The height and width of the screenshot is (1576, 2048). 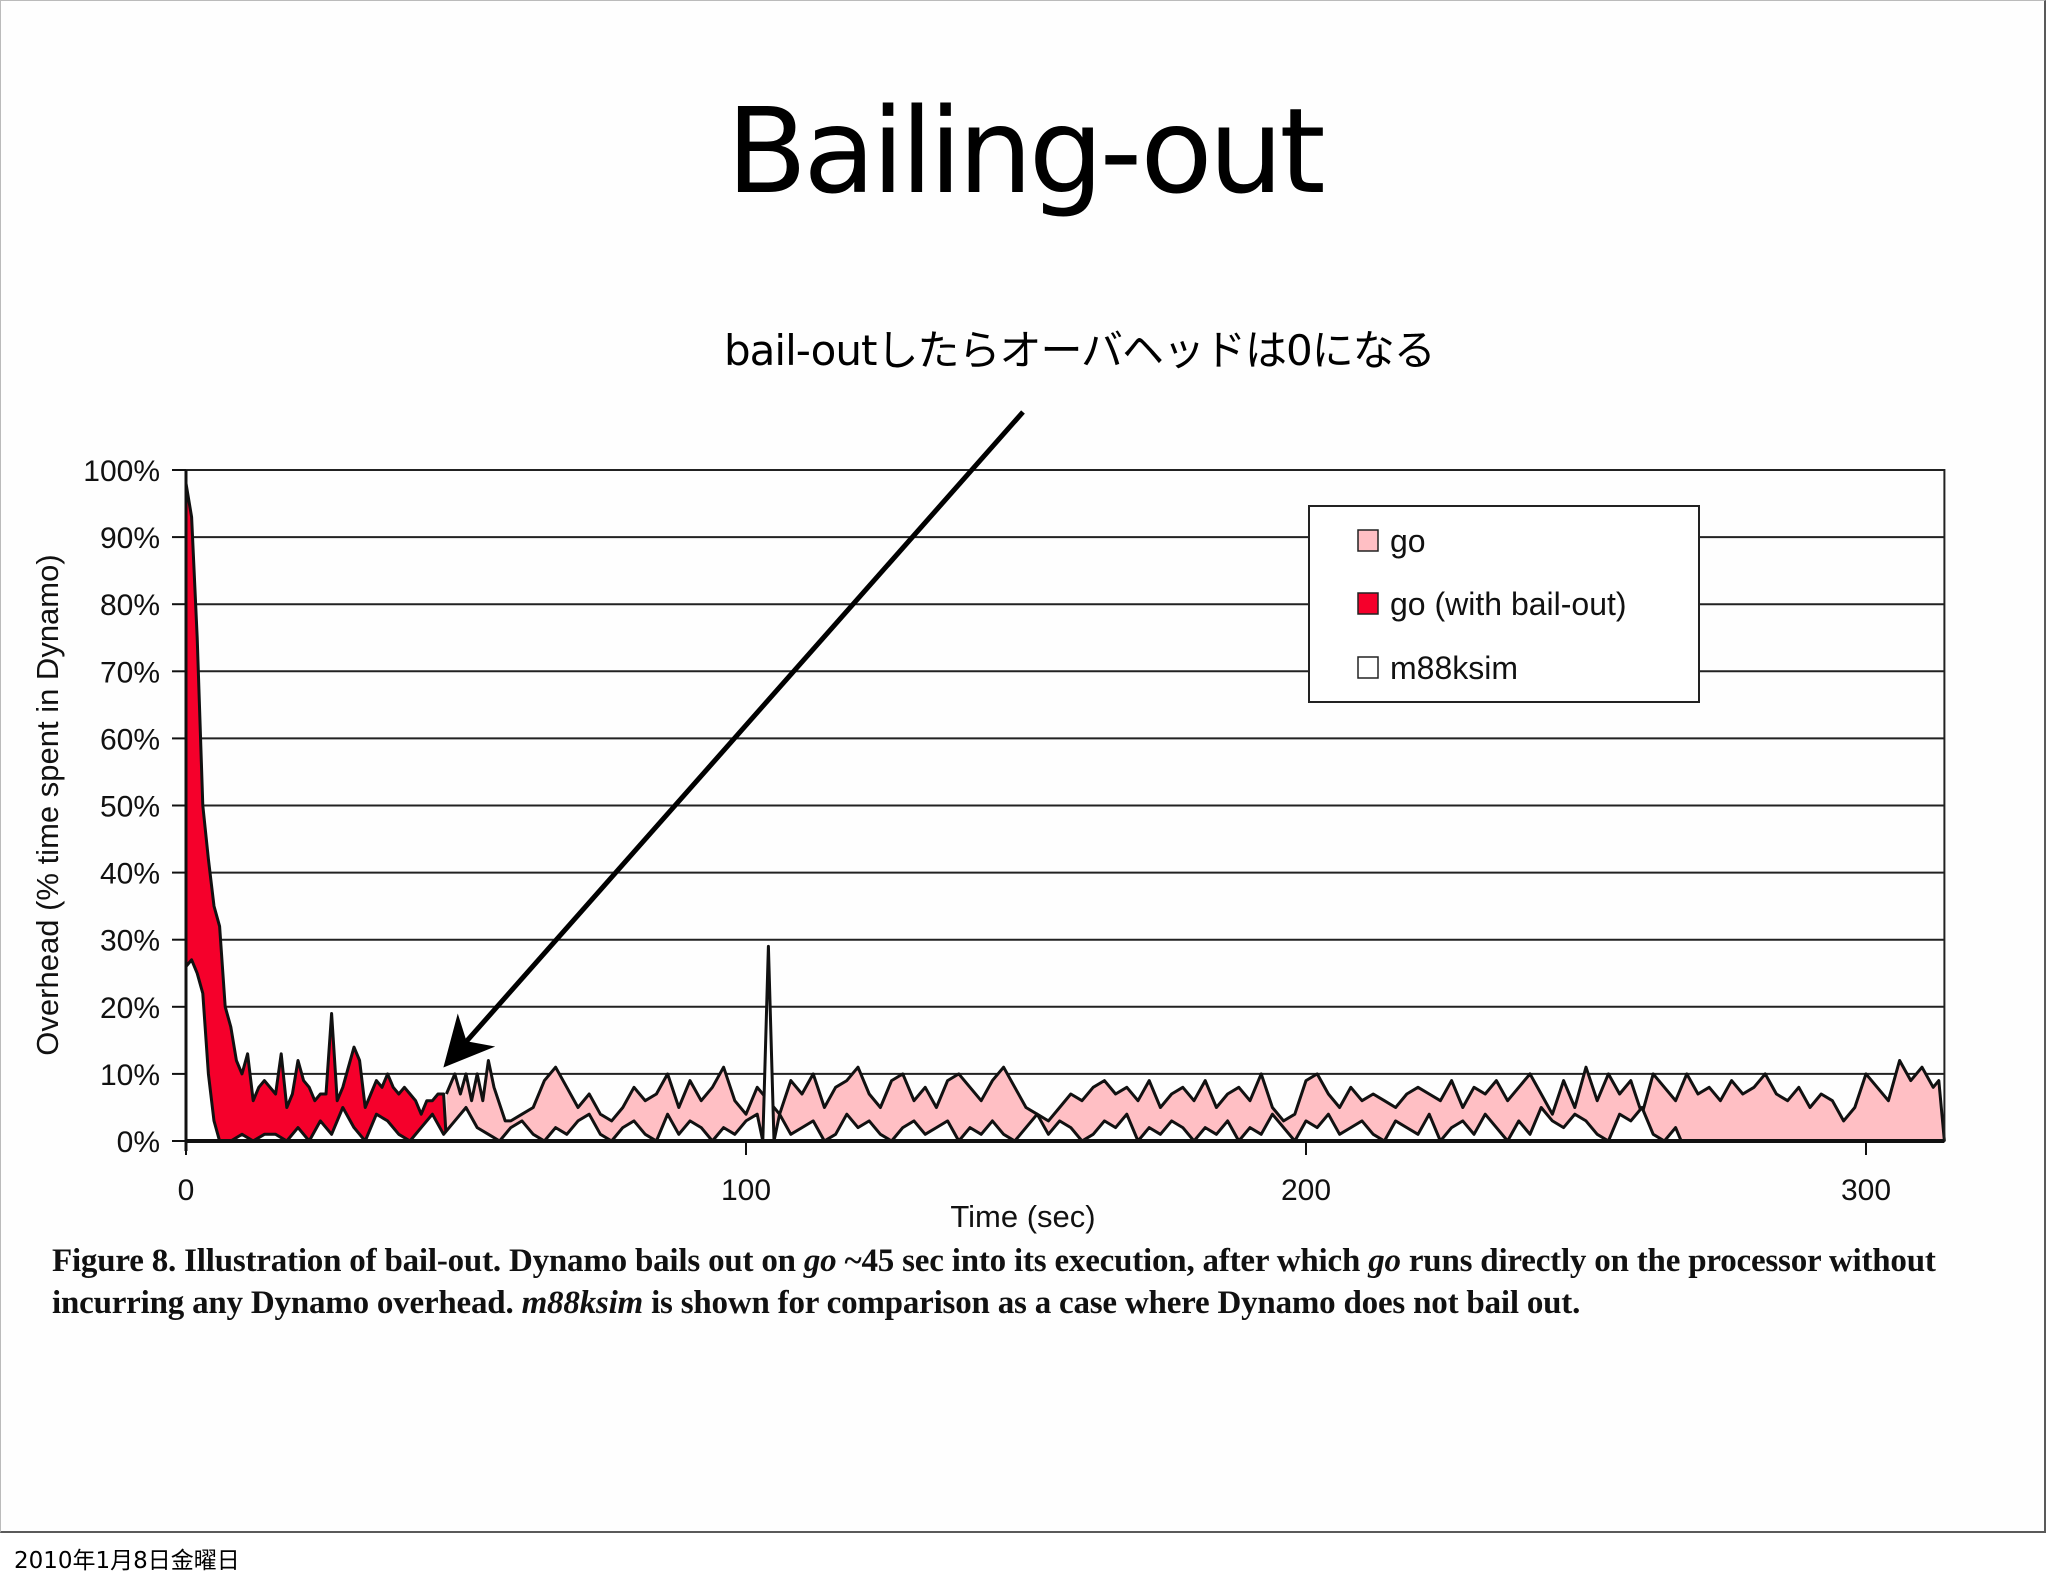 I want to click on legend-swatch-m88ksim, so click(x=1368, y=667).